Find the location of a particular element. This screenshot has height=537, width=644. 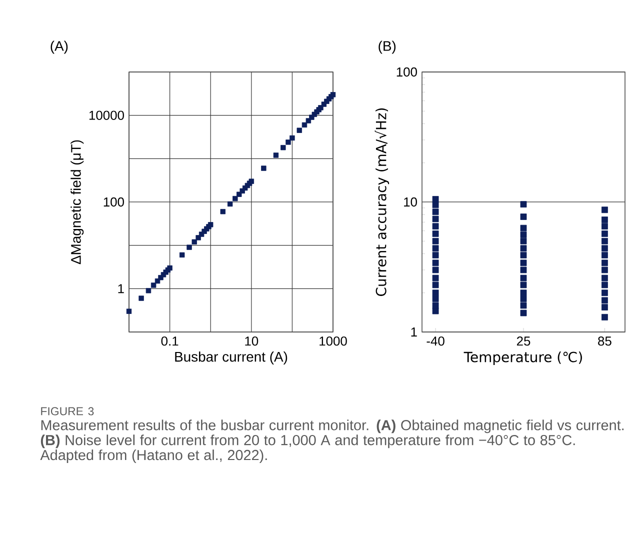

chart-title: (B) is located at coordinates (387, 47).